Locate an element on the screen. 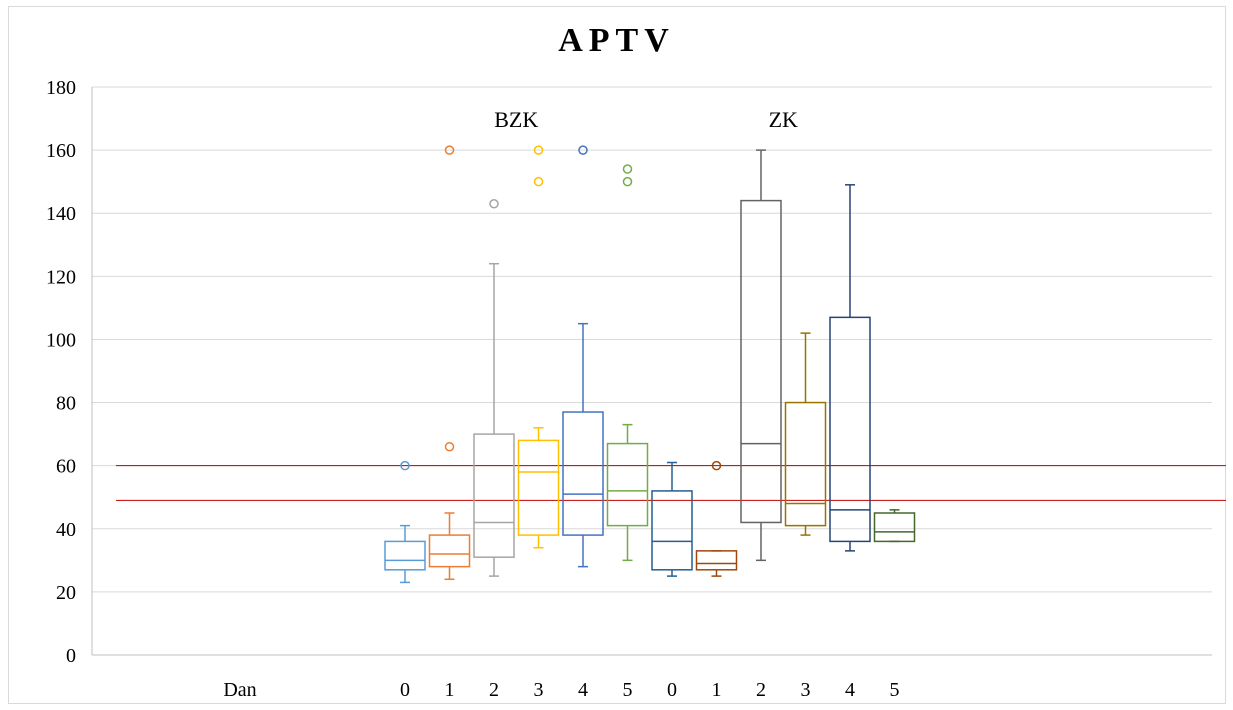 Image resolution: width=1233 pixels, height=710 pixels. chart-title: APTV is located at coordinates (616, 40).